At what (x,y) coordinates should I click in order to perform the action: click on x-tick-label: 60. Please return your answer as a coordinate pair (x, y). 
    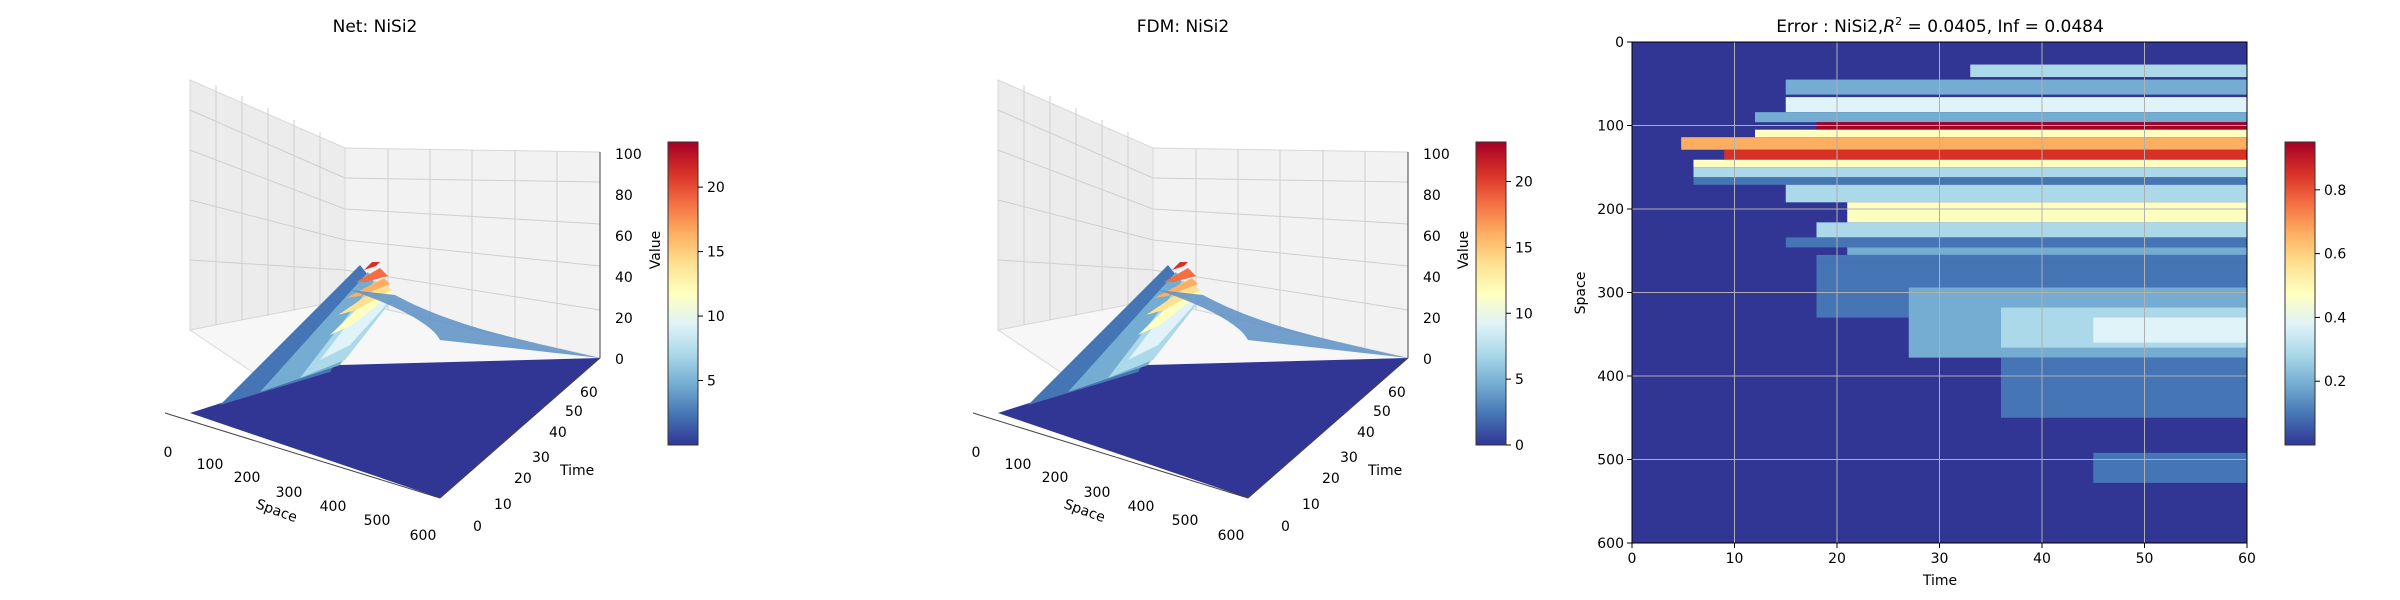
    Looking at the image, I should click on (2247, 559).